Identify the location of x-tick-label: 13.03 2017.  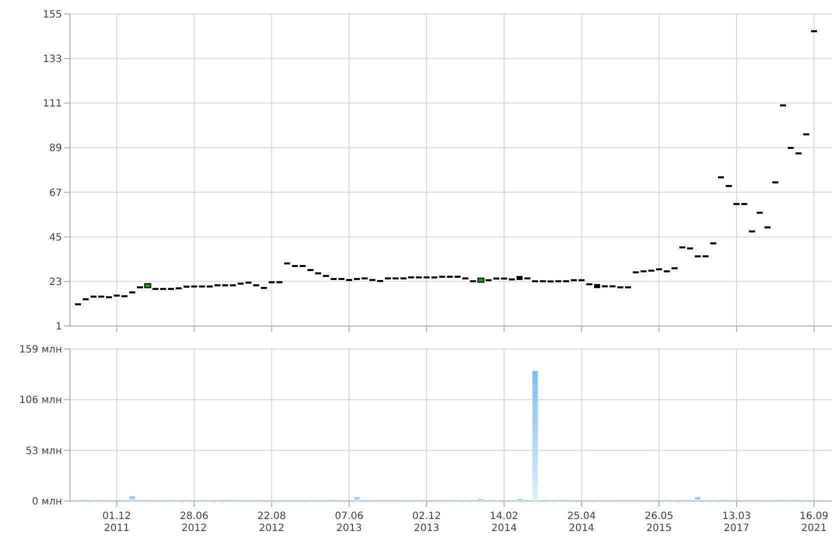
(736, 522).